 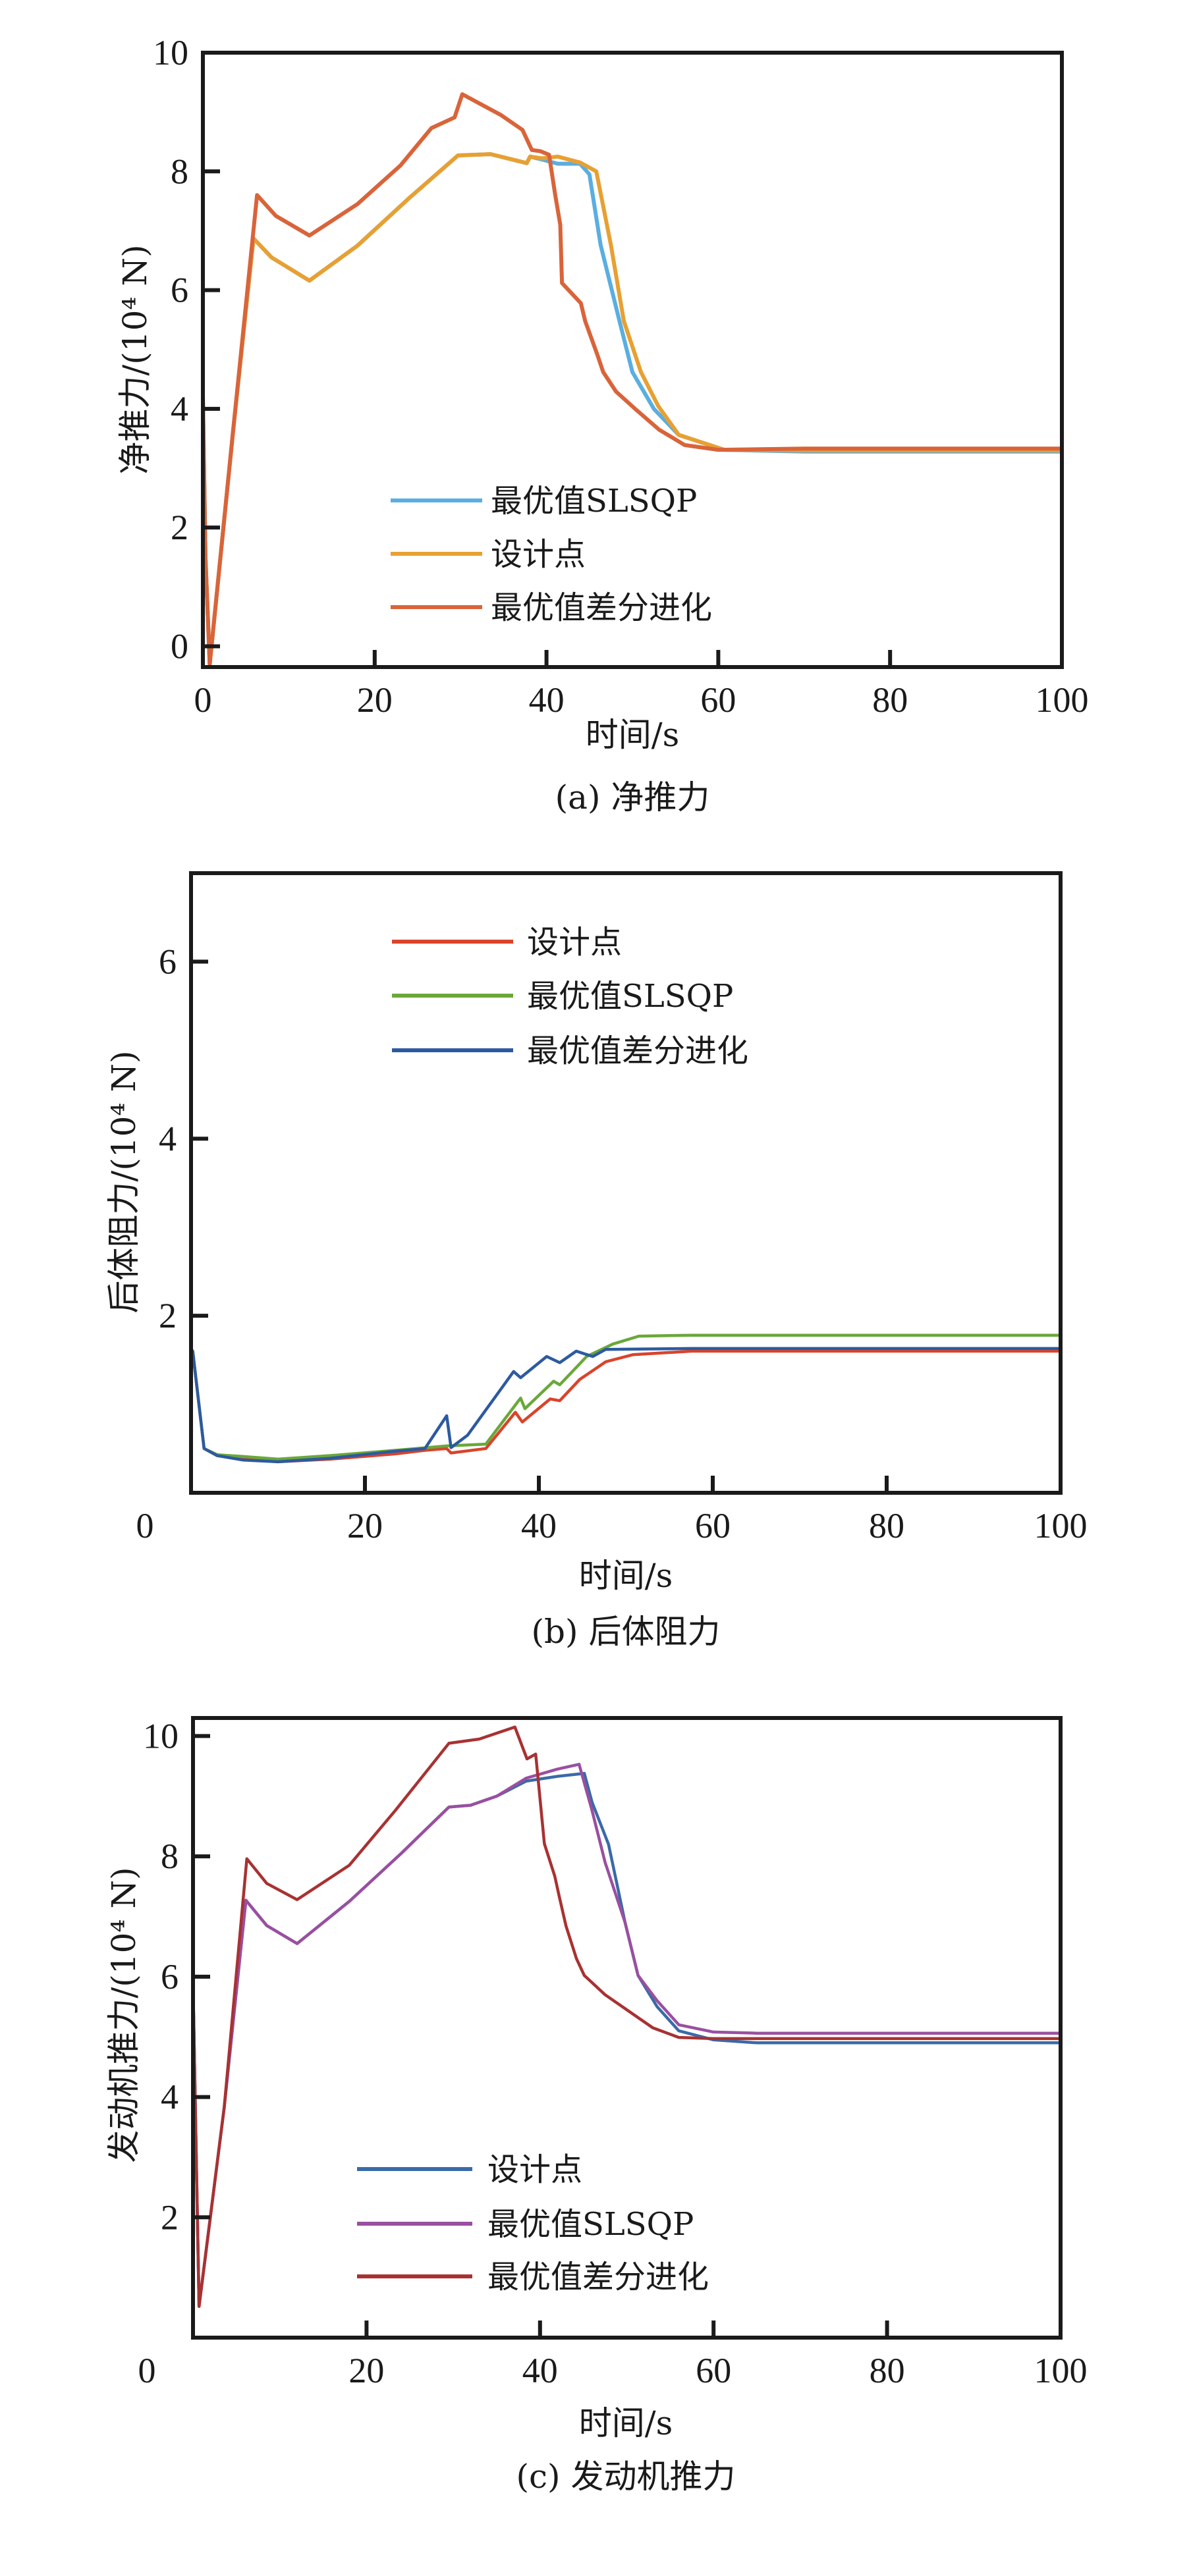 I want to click on series-layer, so click(x=626, y=1398).